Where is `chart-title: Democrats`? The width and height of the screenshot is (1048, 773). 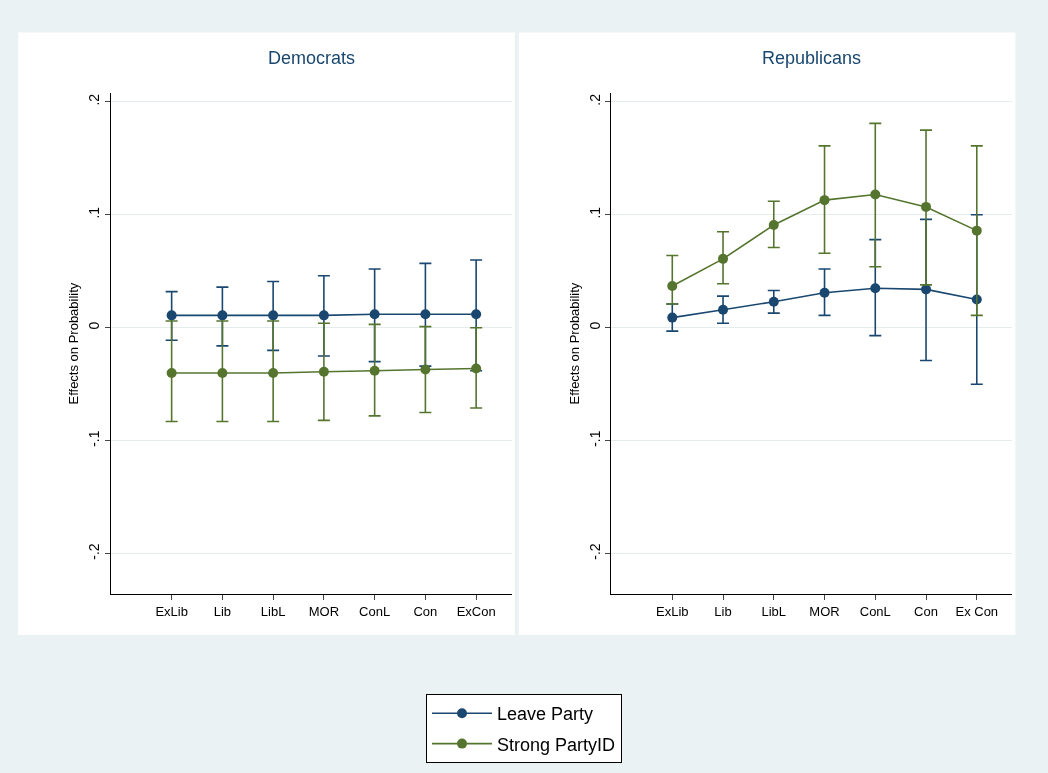
chart-title: Democrats is located at coordinates (312, 58).